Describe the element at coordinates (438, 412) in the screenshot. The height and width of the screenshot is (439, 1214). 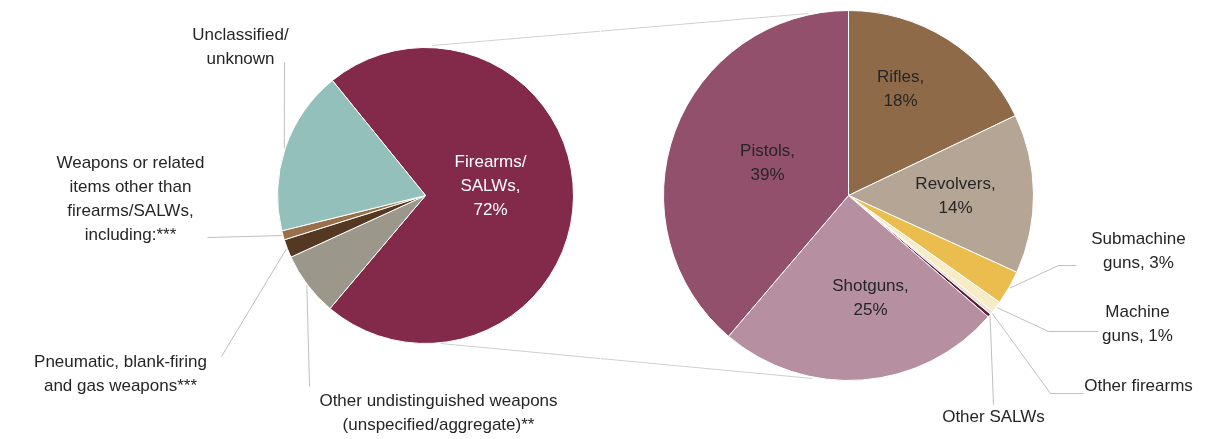
I see `slice-label: Other undistinguished weapons (unspecified/aggregate)**` at that location.